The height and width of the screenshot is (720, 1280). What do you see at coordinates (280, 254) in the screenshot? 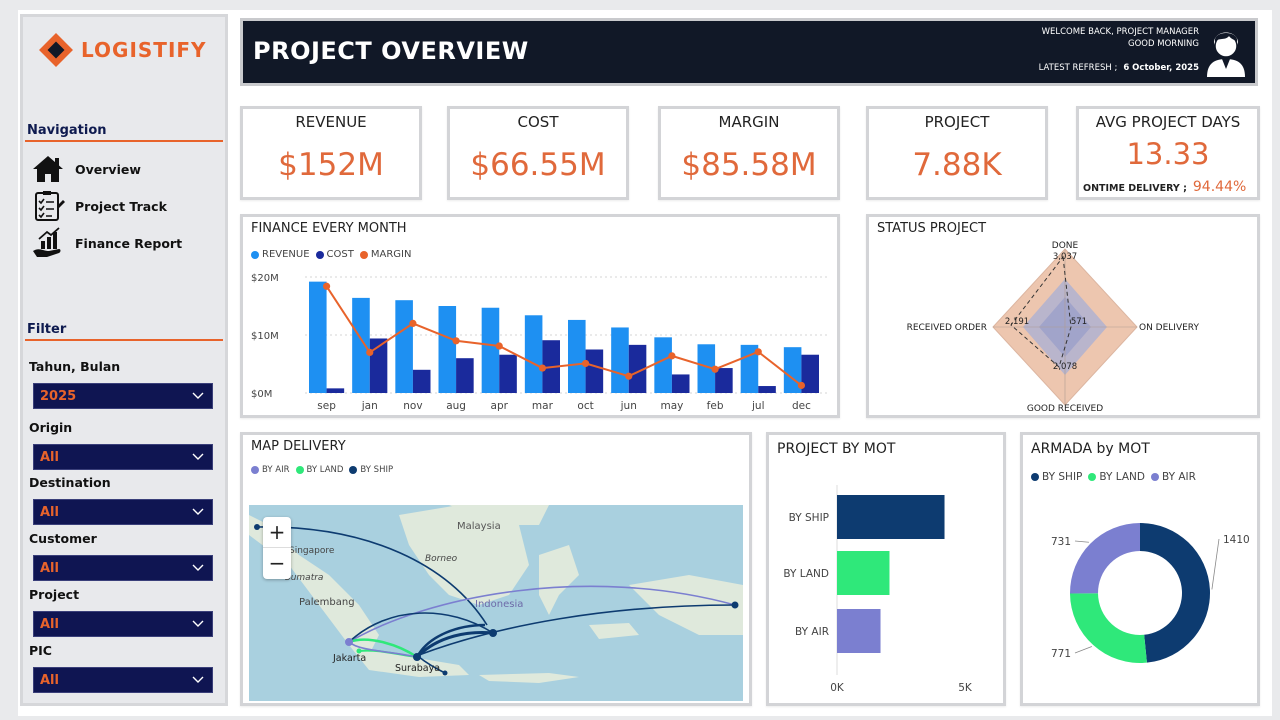
I see `legend-revenue: REVENUE` at bounding box center [280, 254].